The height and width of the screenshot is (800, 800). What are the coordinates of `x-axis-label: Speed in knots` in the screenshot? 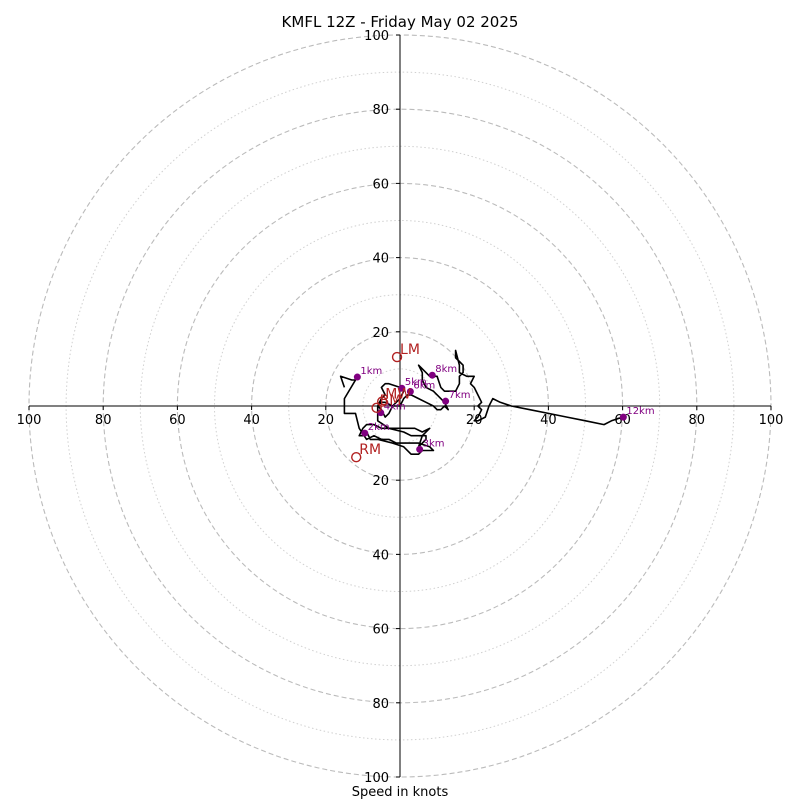 It's located at (400, 792).